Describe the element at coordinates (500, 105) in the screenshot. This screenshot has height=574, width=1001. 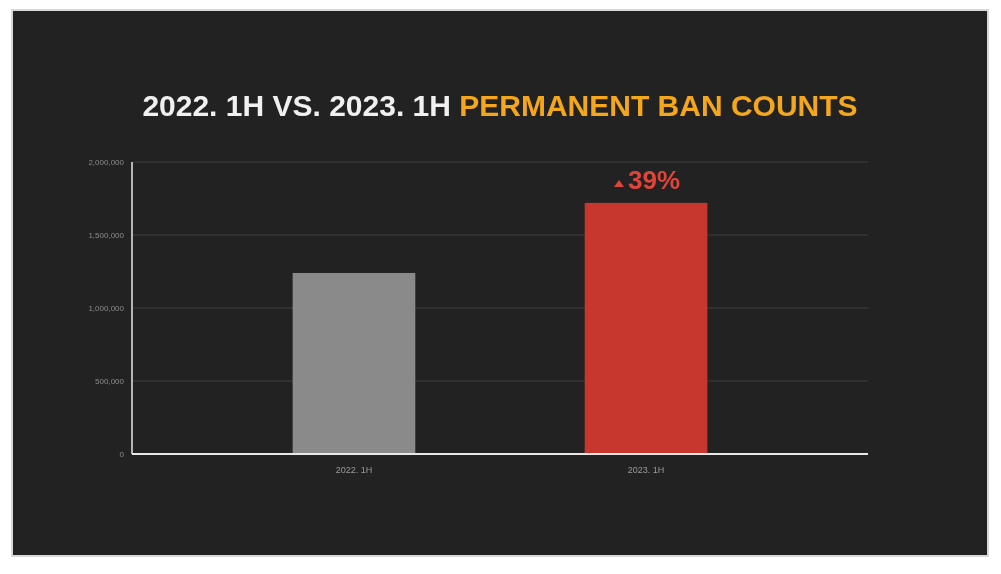
I see `chart-title: 2022. 1H VS. 2023. 1H PERMANENT BAN COUNTS` at that location.